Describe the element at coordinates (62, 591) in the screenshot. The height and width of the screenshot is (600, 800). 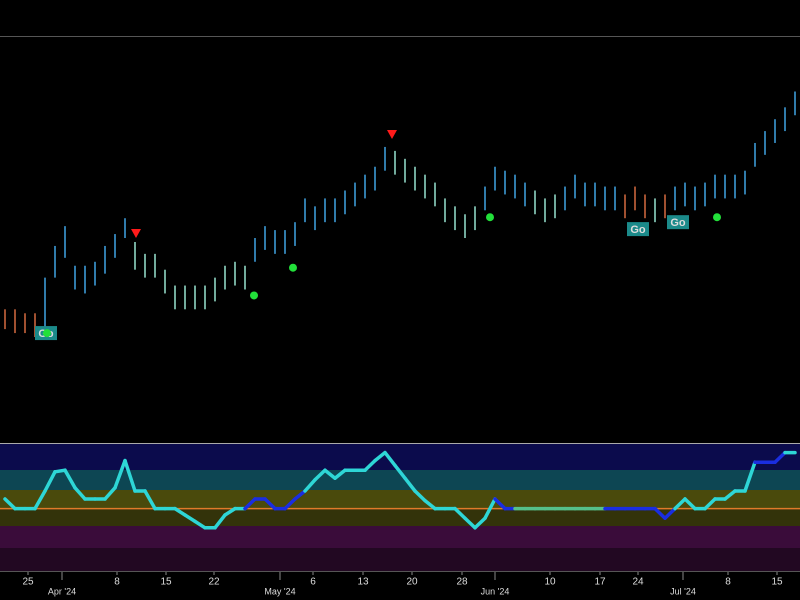
I see `x-tick-label: Apr '24` at that location.